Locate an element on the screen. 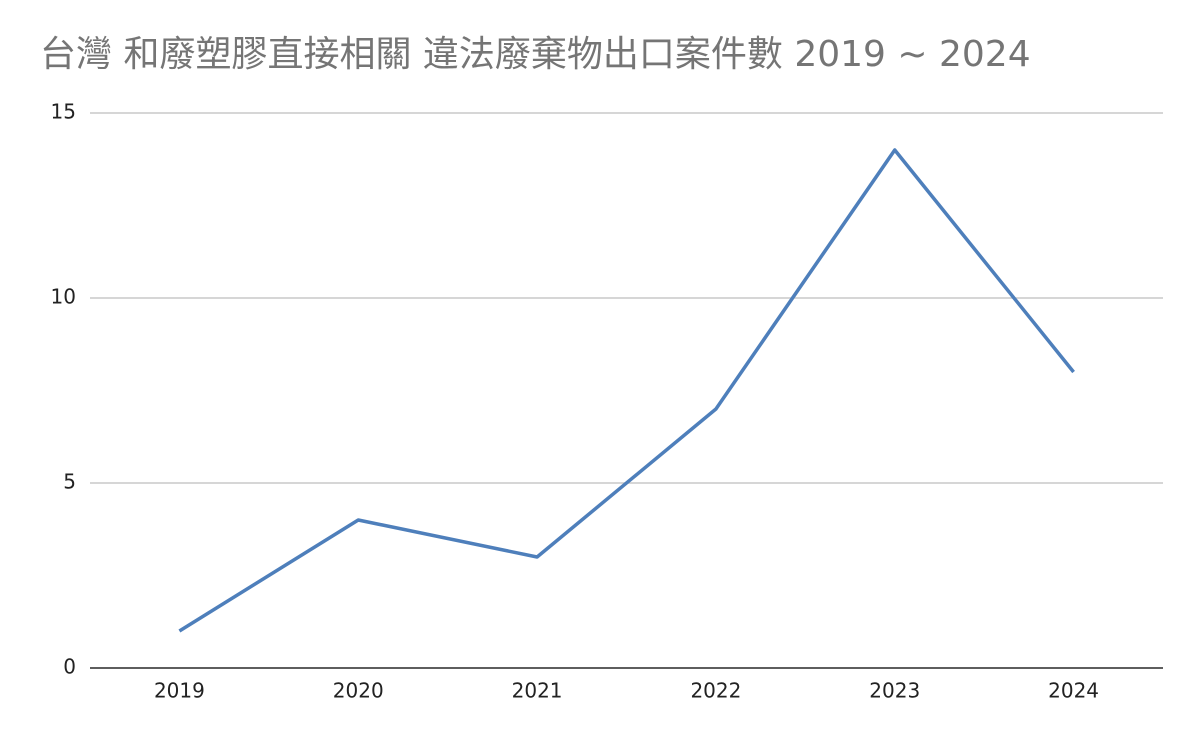 The width and height of the screenshot is (1200, 742). y-tick-label: 0 is located at coordinates (69, 667).